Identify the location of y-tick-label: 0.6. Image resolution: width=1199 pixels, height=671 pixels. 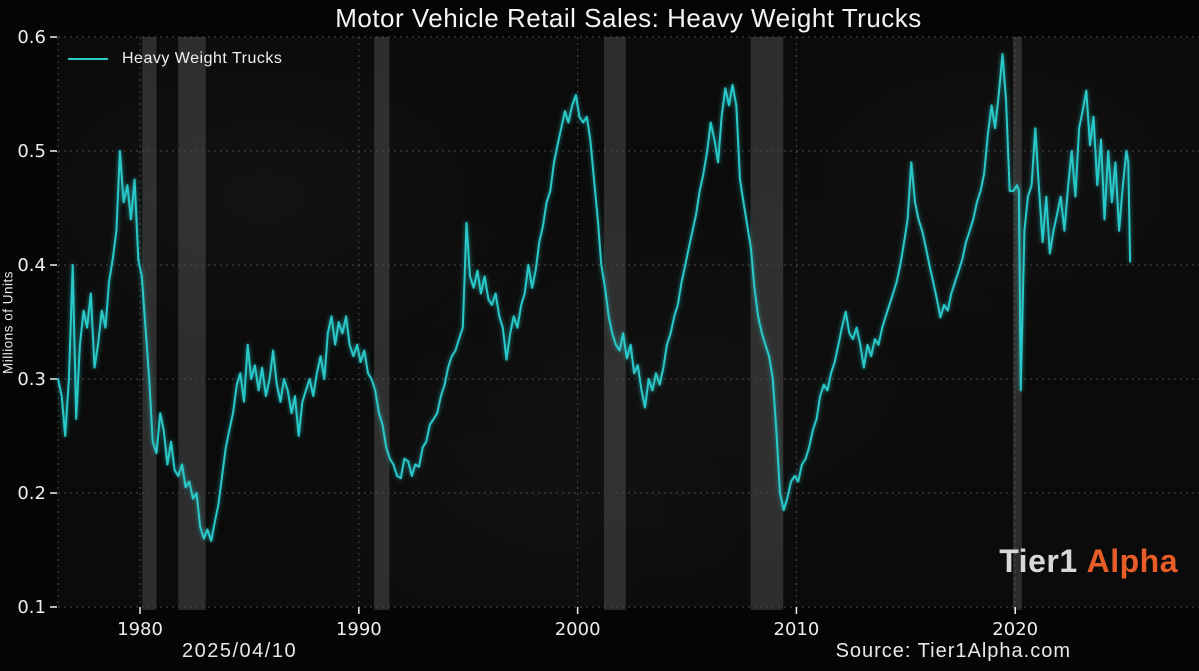
(31, 37).